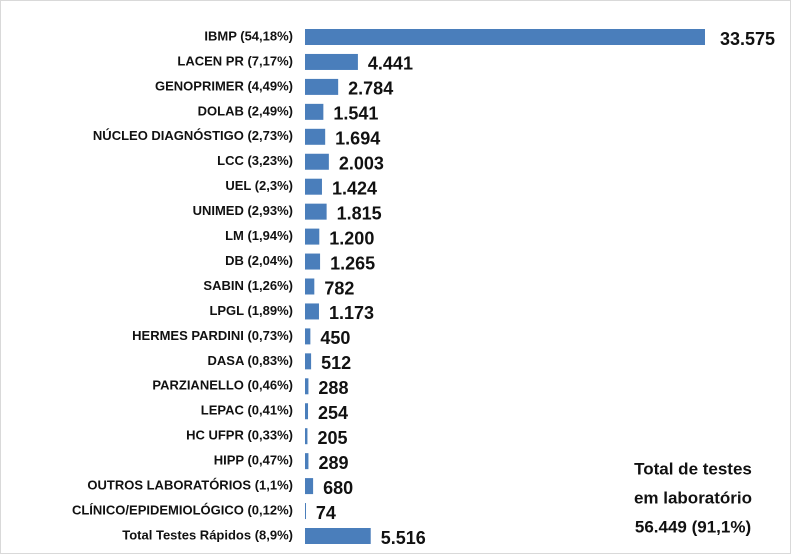  I want to click on category-label: NÚCLEO DIAGNÓSTIGO (2,73%), so click(193, 135).